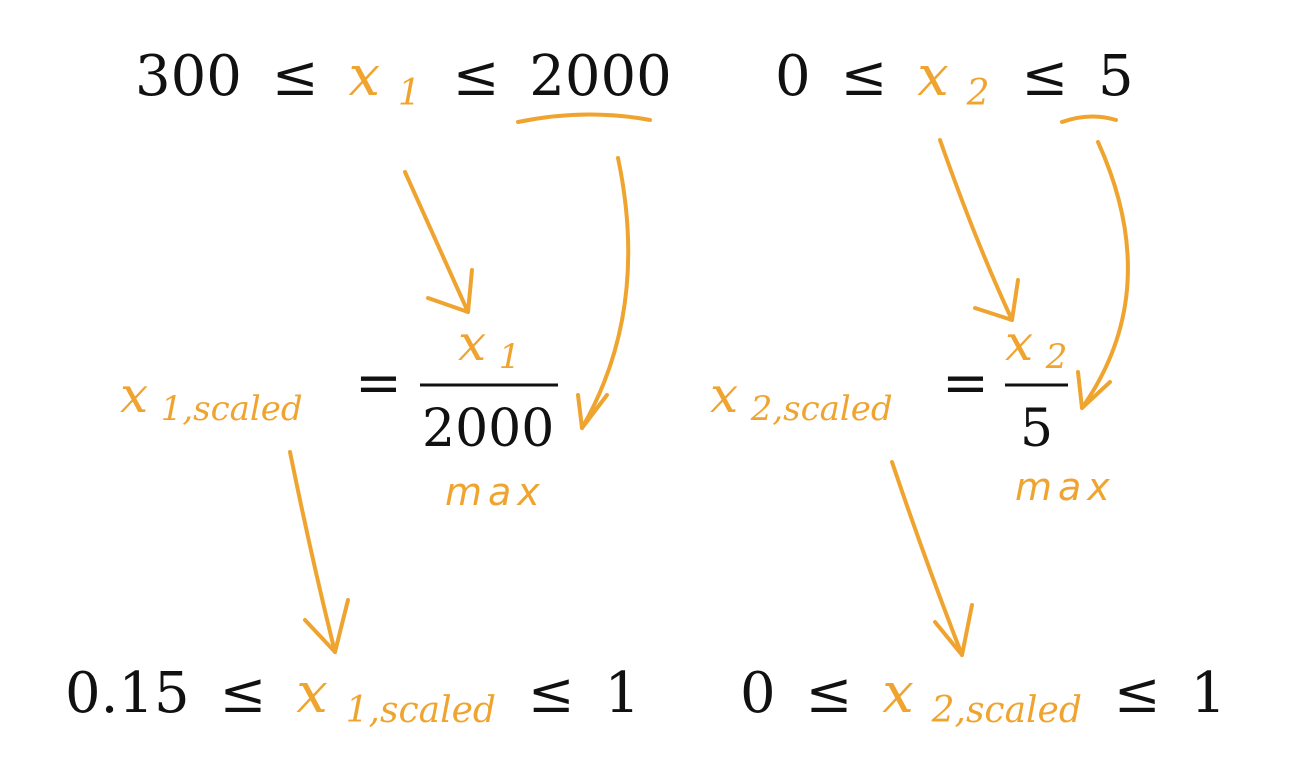 Image resolution: width=1310 pixels, height=765 pixels. Describe the element at coordinates (1116, 76) in the screenshot. I see `range-x2-upper: 5` at that location.